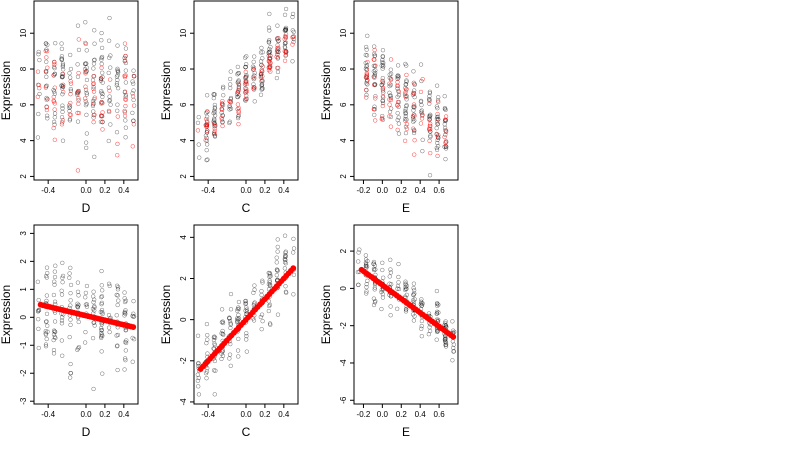 This screenshot has height=450, width=800. What do you see at coordinates (208, 414) in the screenshot?
I see `x-tick-label: -0.4` at bounding box center [208, 414].